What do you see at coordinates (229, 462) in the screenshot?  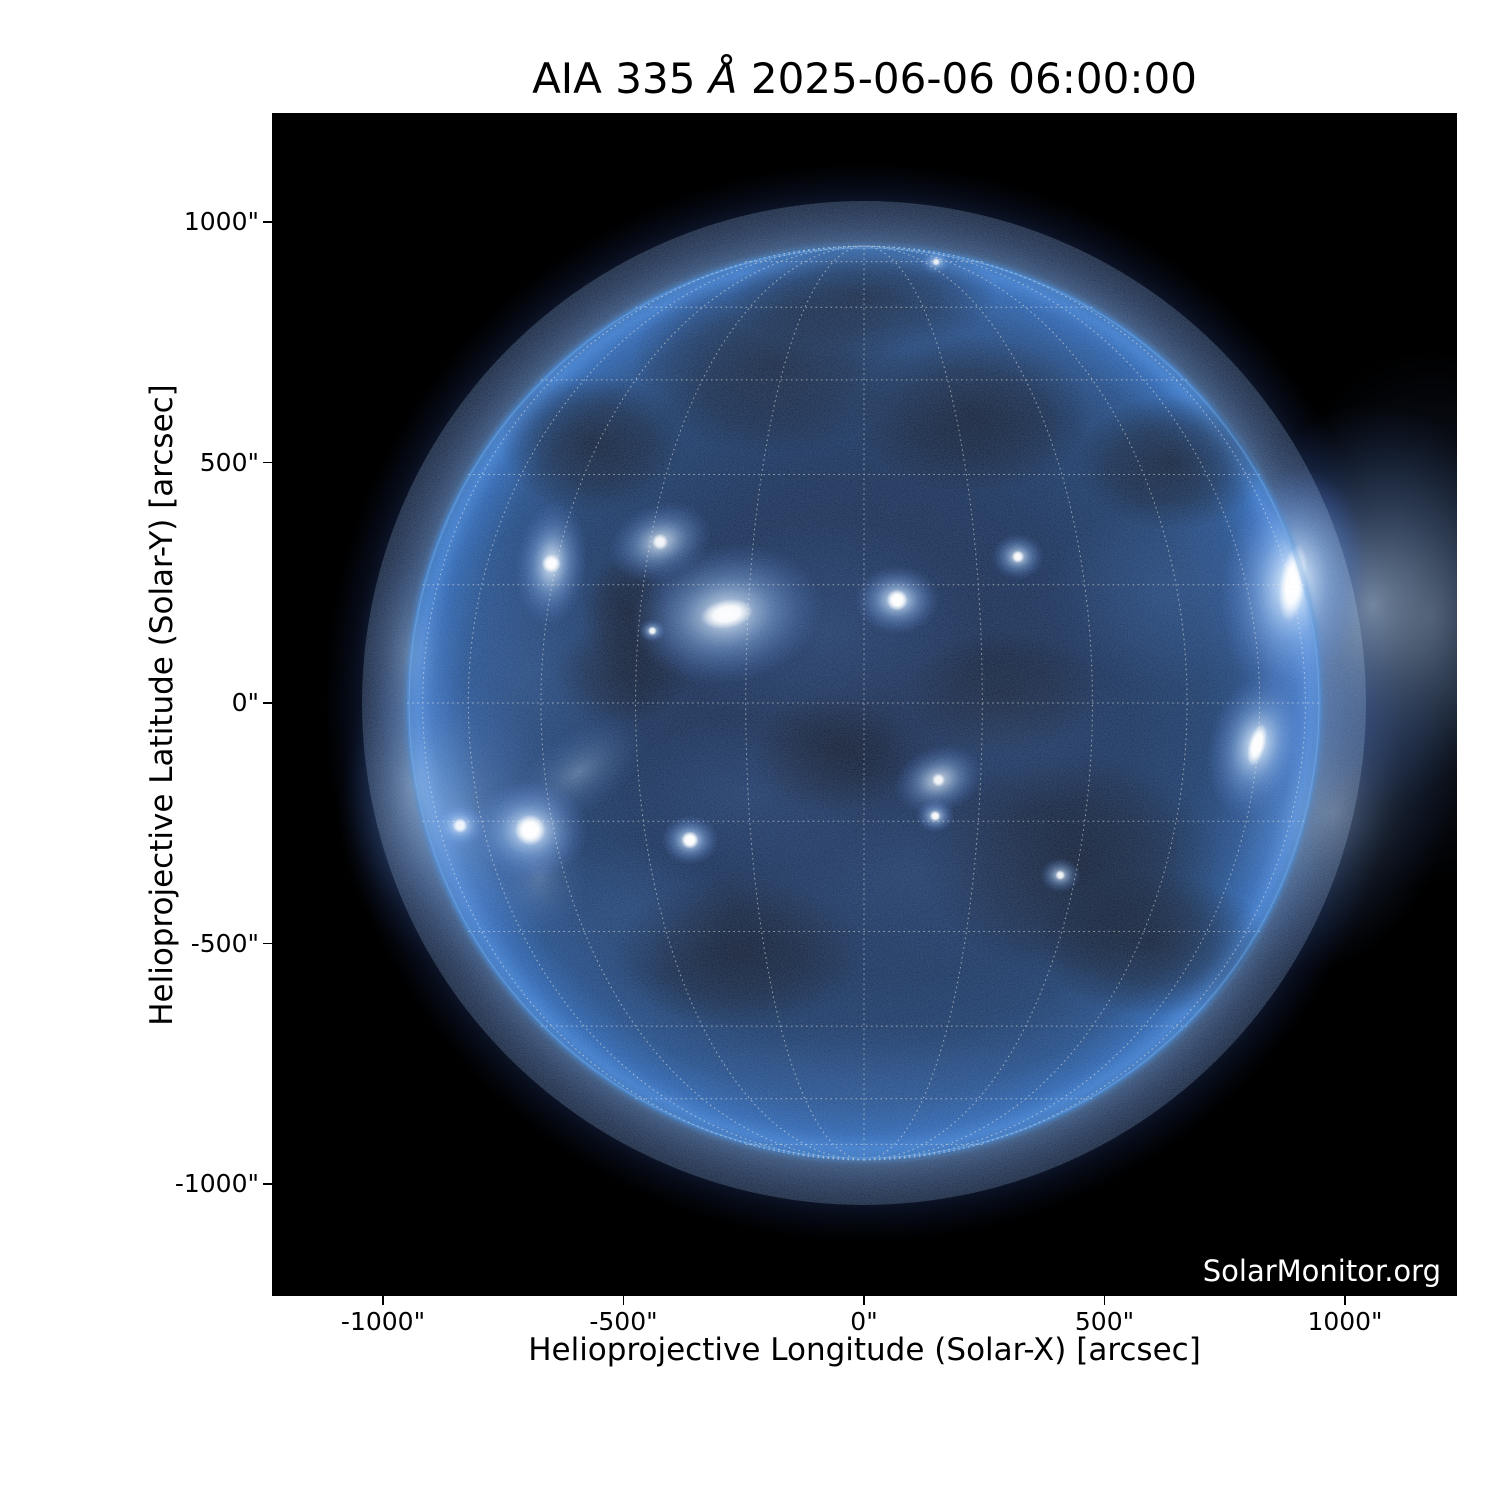 I see `y-tick-label: 500"` at bounding box center [229, 462].